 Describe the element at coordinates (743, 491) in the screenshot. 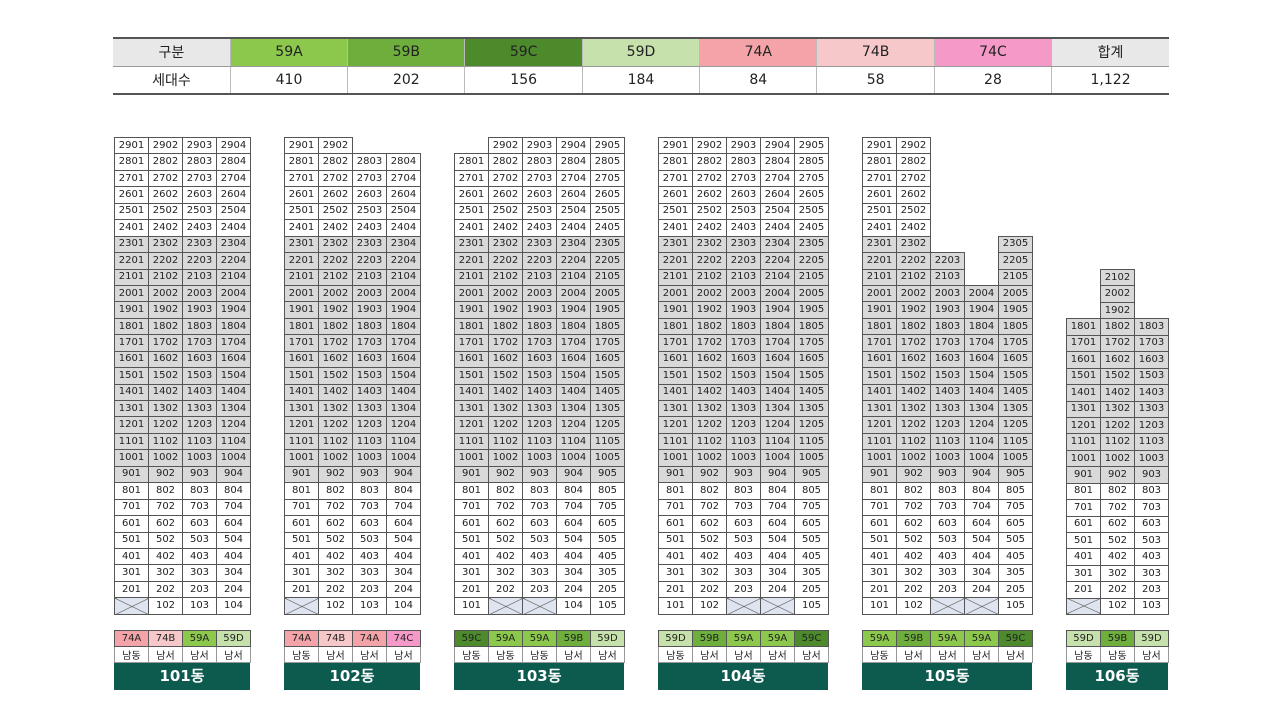

I see `floor-row: 801 802 803 804 805` at that location.